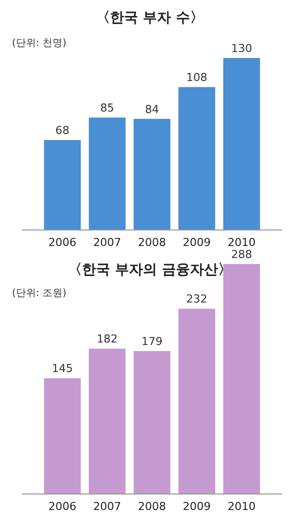  Describe the element at coordinates (152, 341) in the screenshot. I see `data-label: 179` at that location.